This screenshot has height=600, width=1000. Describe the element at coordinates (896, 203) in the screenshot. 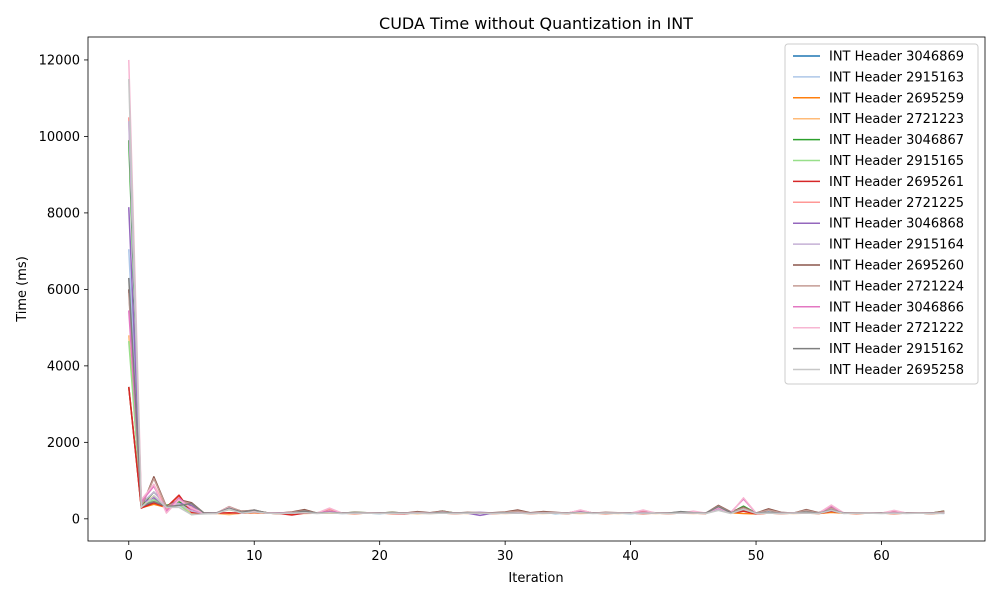

I see `legend-label: INT Header 2721225` at that location.